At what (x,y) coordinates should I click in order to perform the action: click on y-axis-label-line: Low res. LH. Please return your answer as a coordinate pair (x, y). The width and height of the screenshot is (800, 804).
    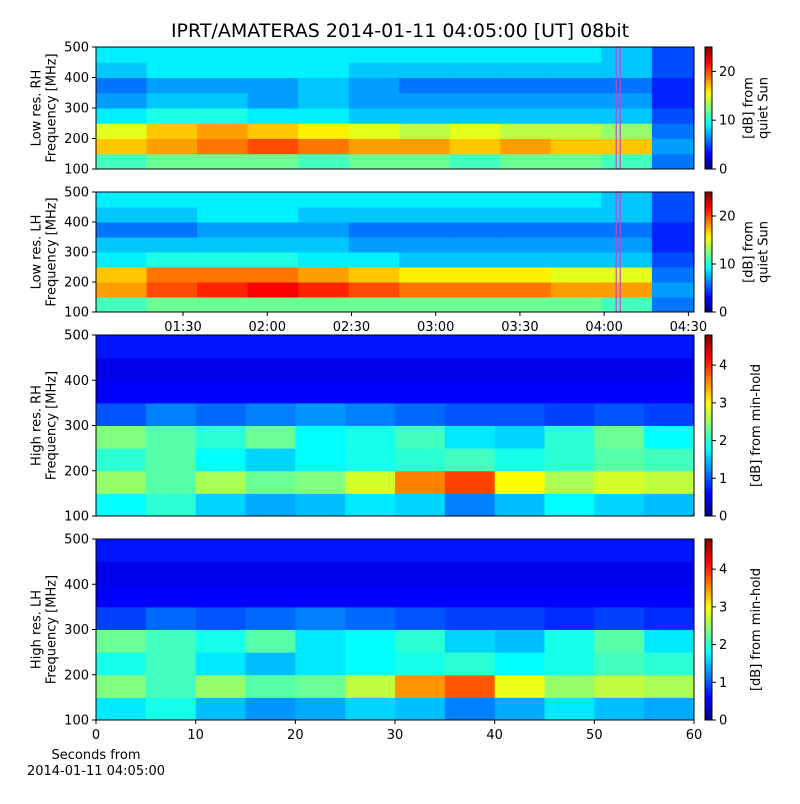
    Looking at the image, I should click on (37, 252).